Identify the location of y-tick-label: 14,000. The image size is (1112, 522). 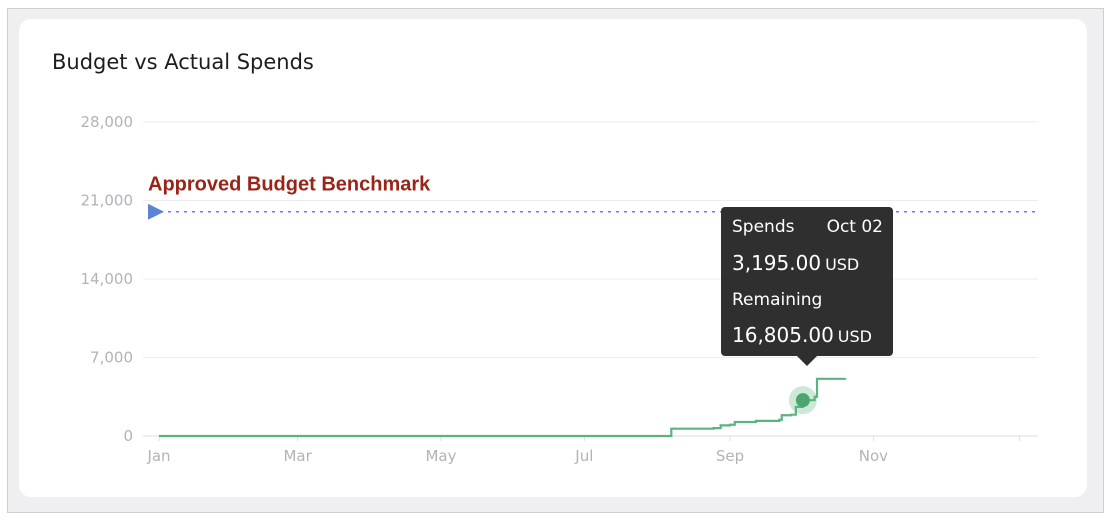
(107, 279).